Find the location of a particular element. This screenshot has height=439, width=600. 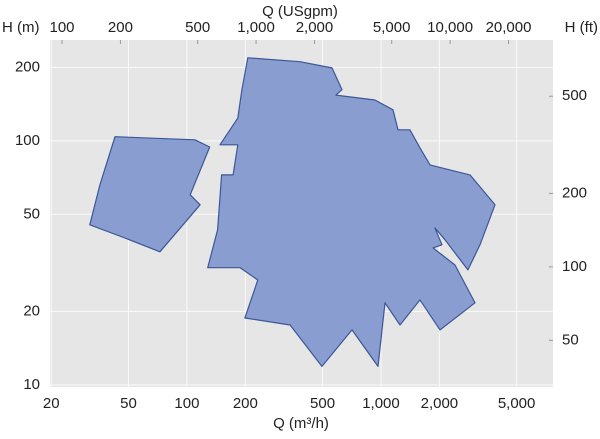

y2-axis-label: H (ft) is located at coordinates (581, 27).